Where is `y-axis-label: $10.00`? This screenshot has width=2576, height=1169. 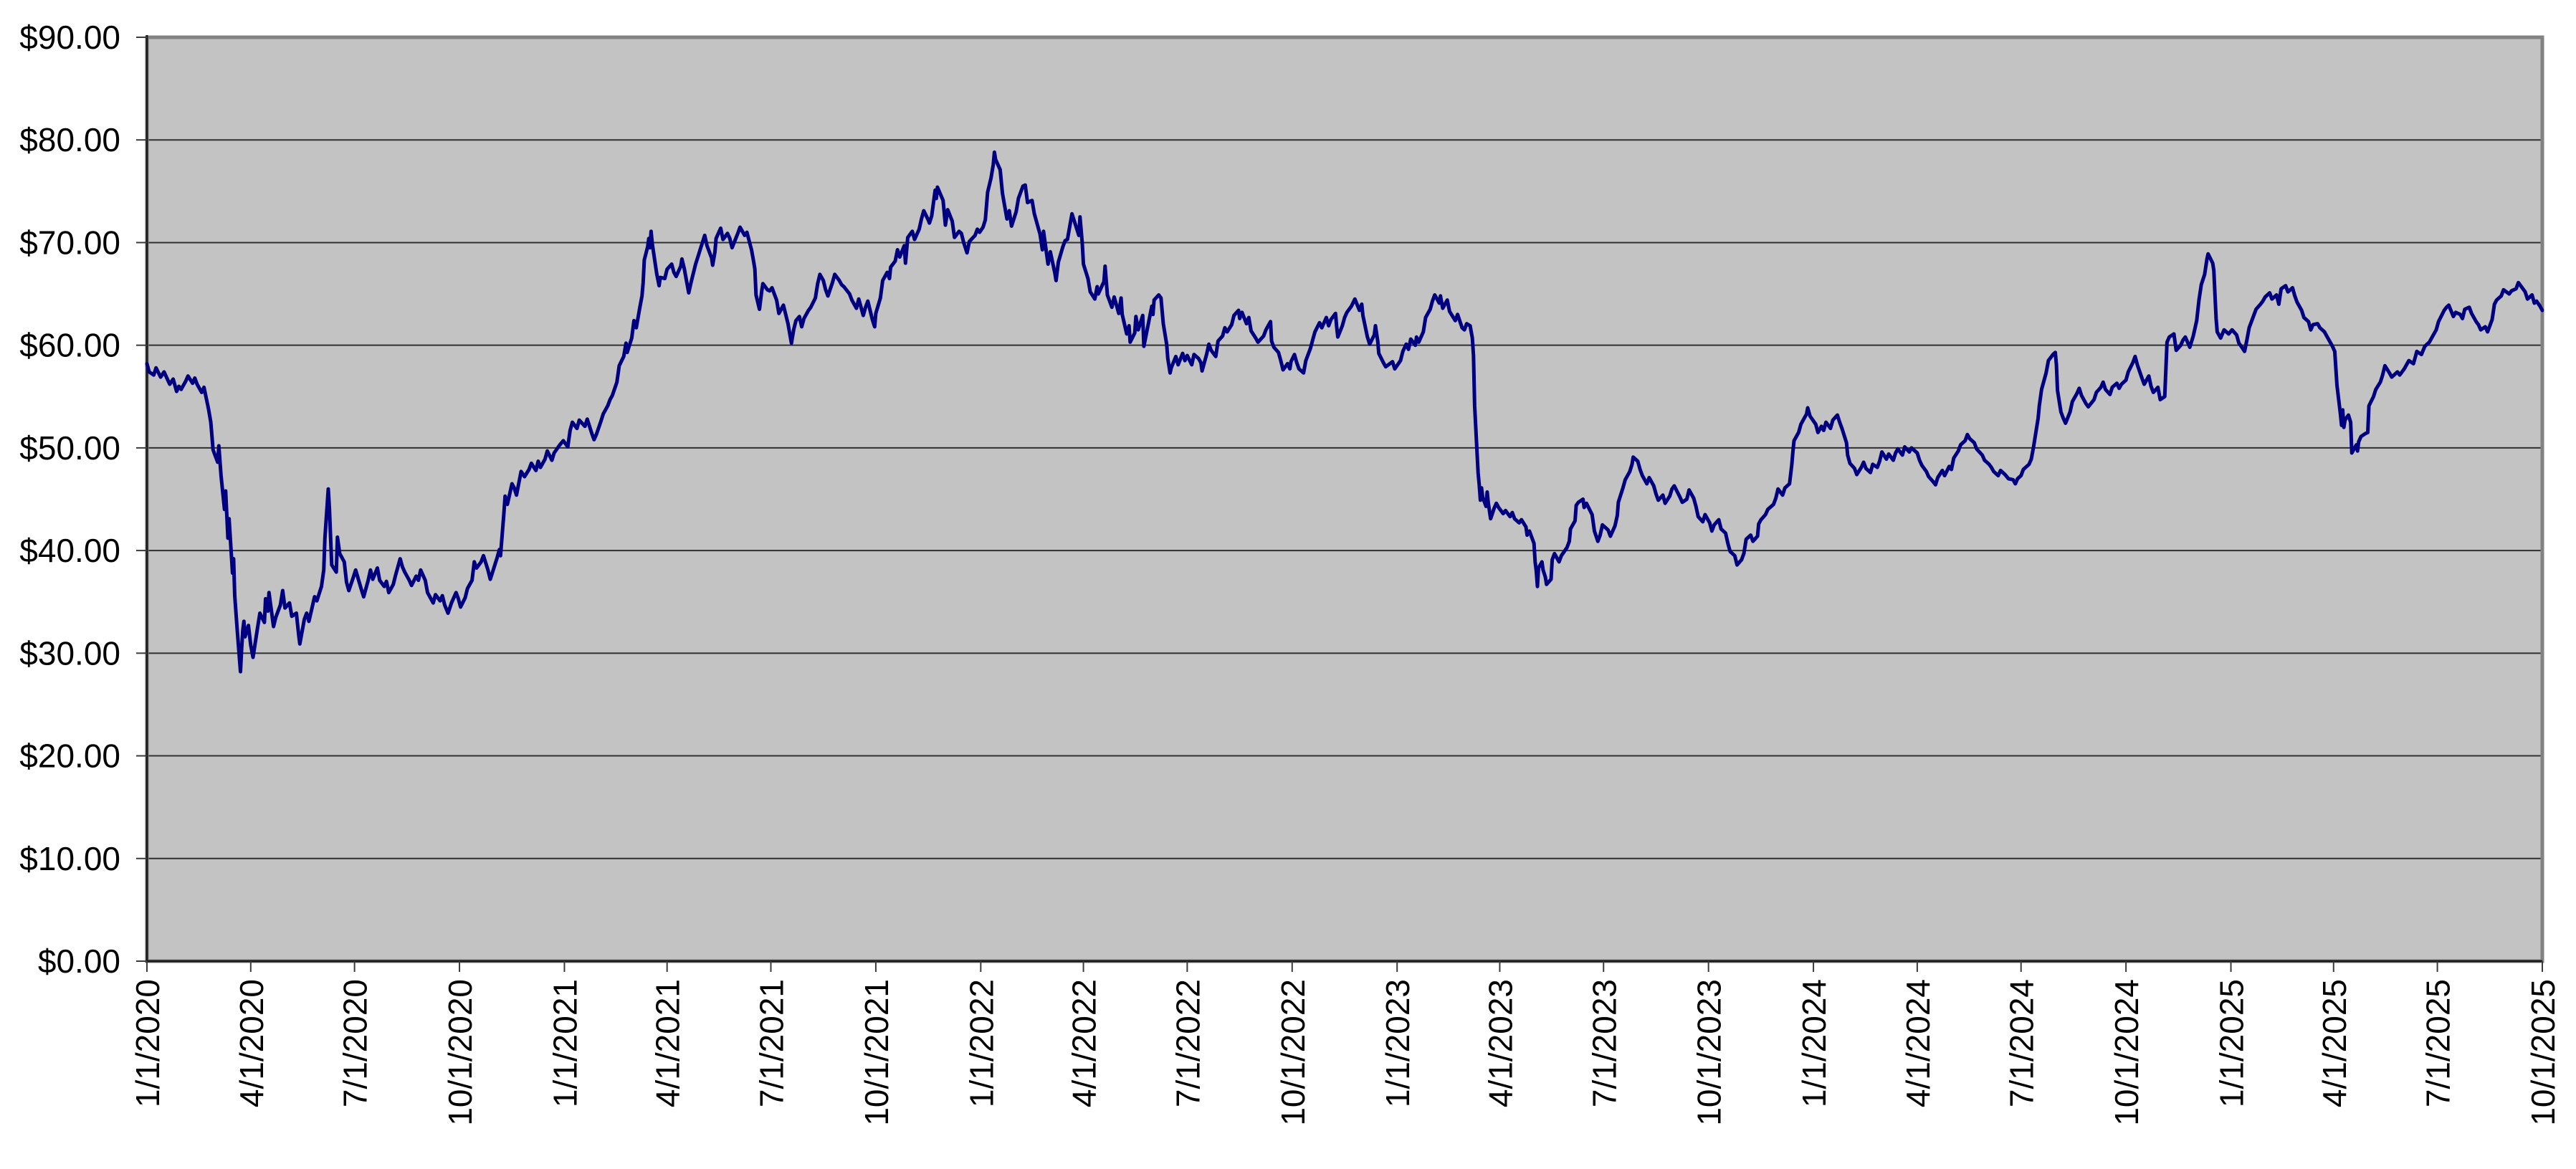
y-axis-label: $10.00 is located at coordinates (69, 858).